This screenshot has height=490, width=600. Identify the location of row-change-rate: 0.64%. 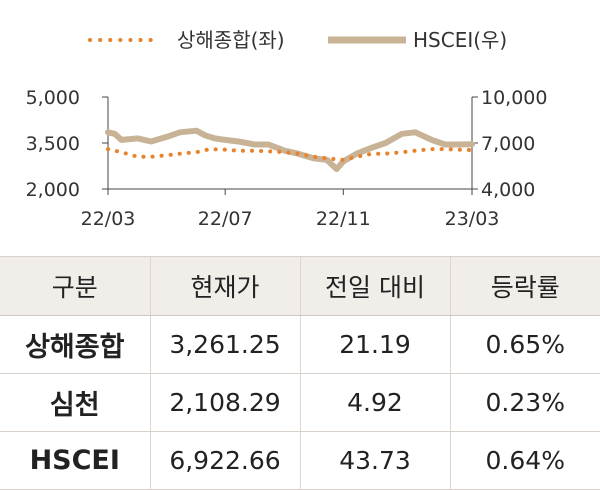
(524, 460).